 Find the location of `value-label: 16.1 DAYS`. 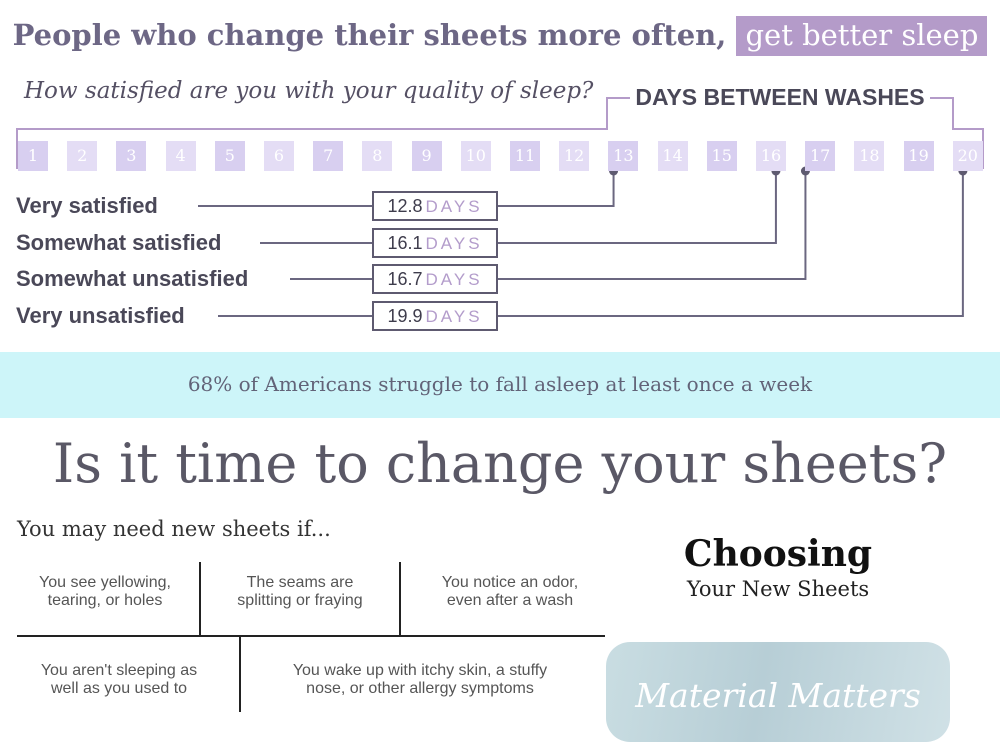

value-label: 16.1 DAYS is located at coordinates (435, 243).